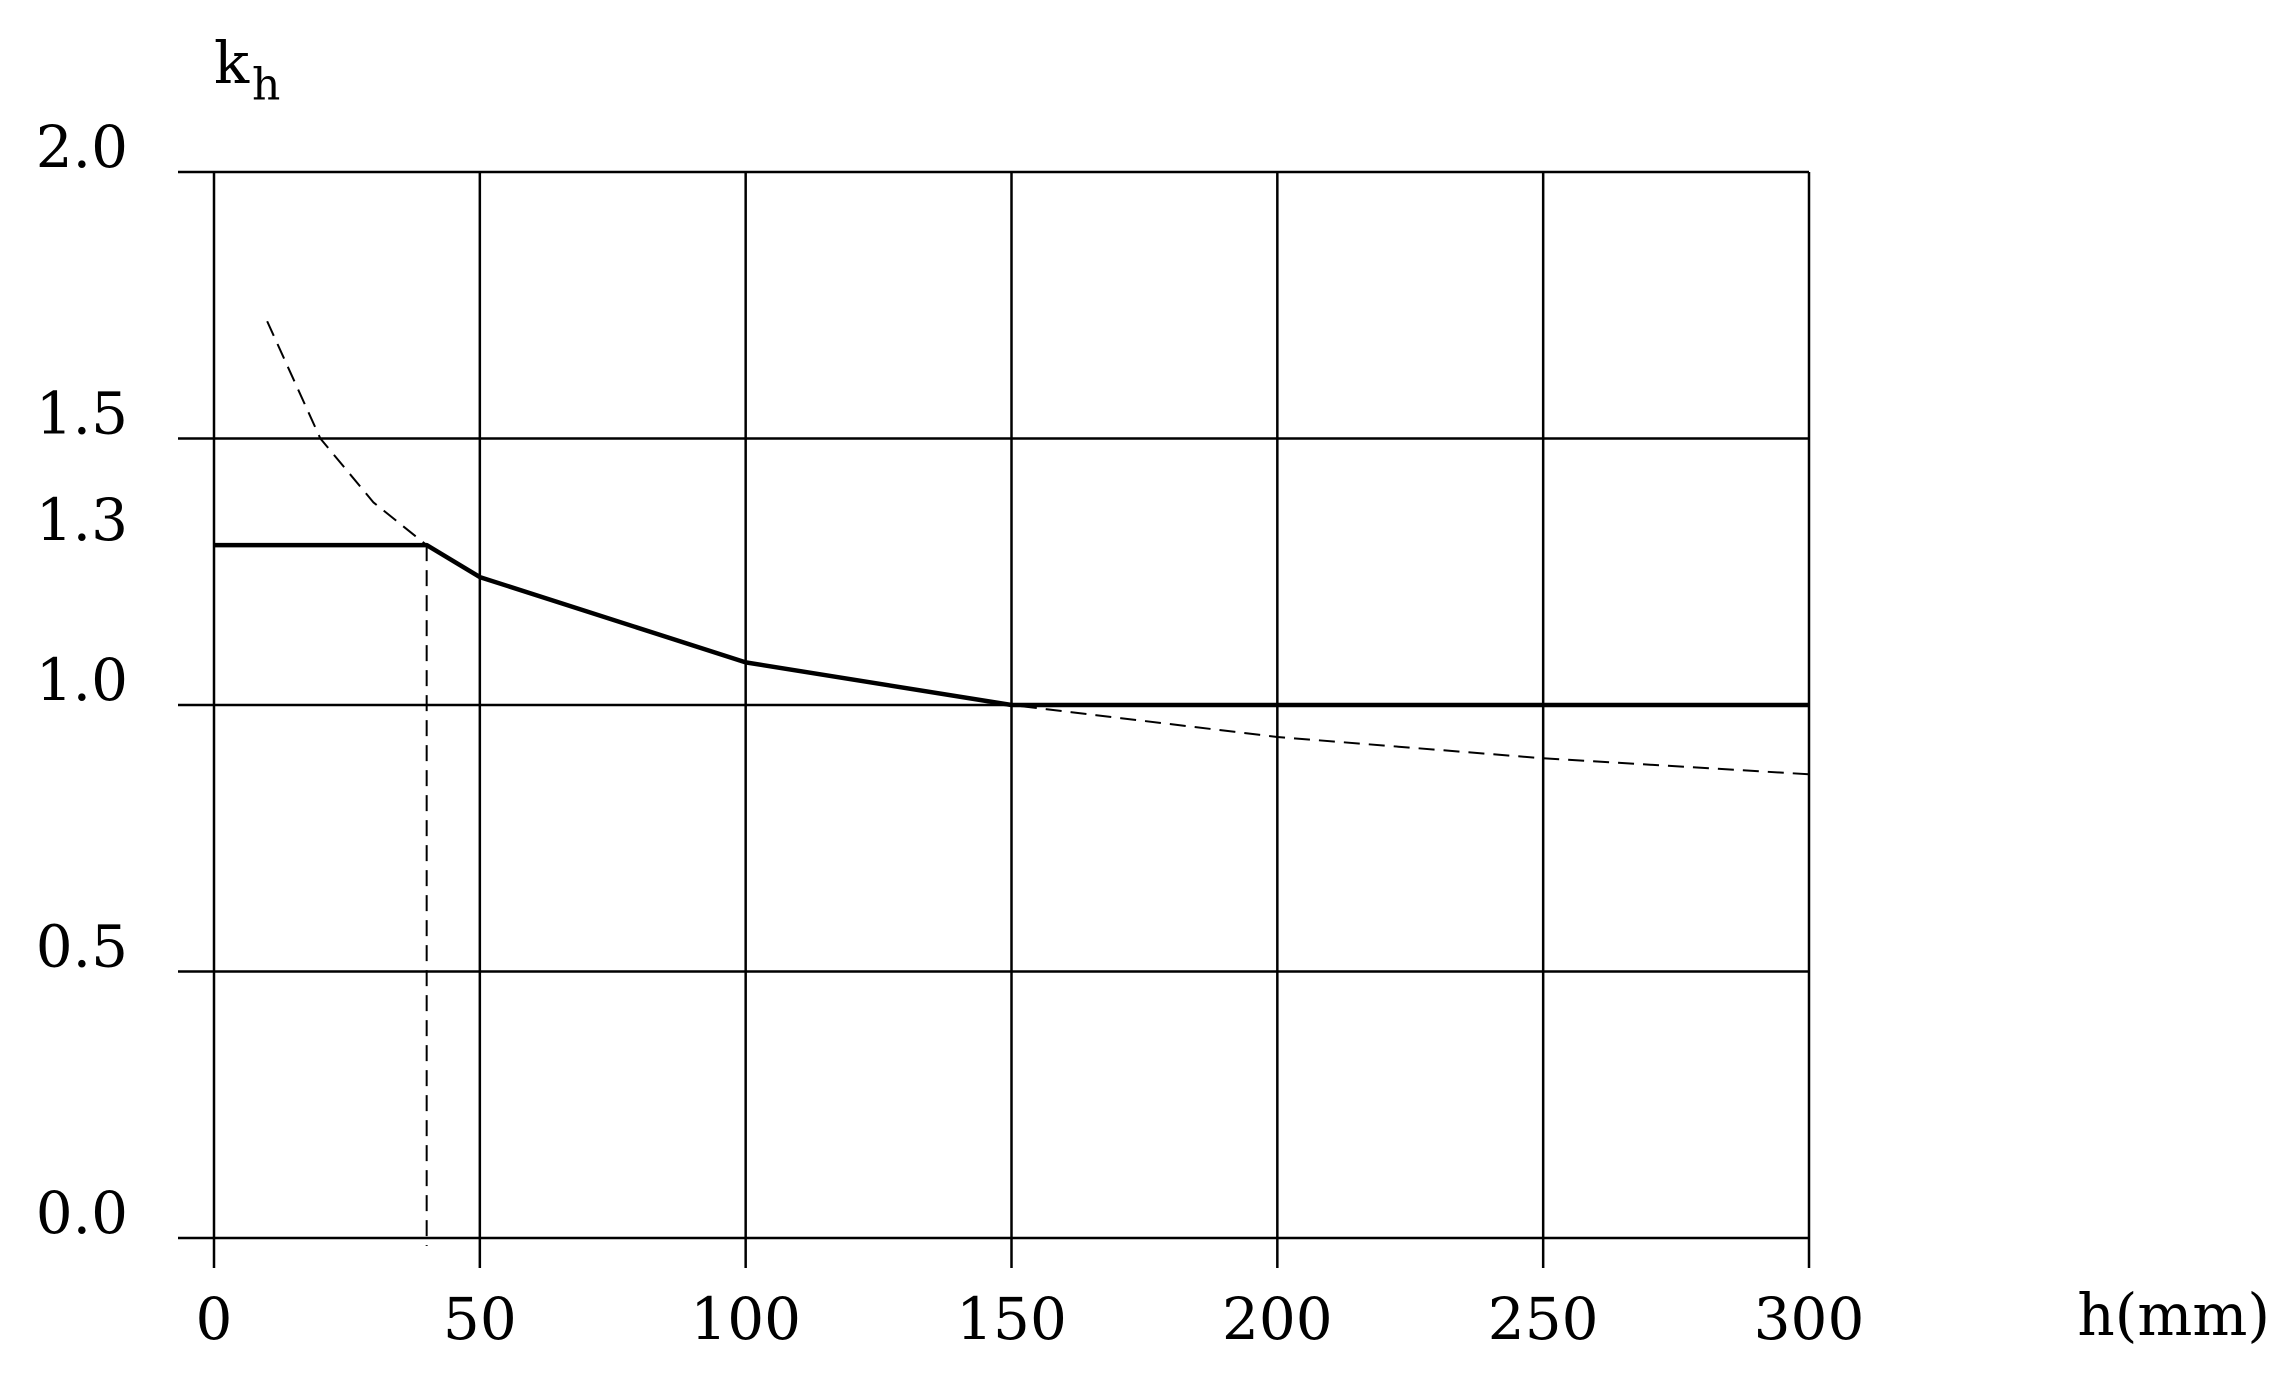  I want to click on x-tick-label: 250, so click(1543, 1319).